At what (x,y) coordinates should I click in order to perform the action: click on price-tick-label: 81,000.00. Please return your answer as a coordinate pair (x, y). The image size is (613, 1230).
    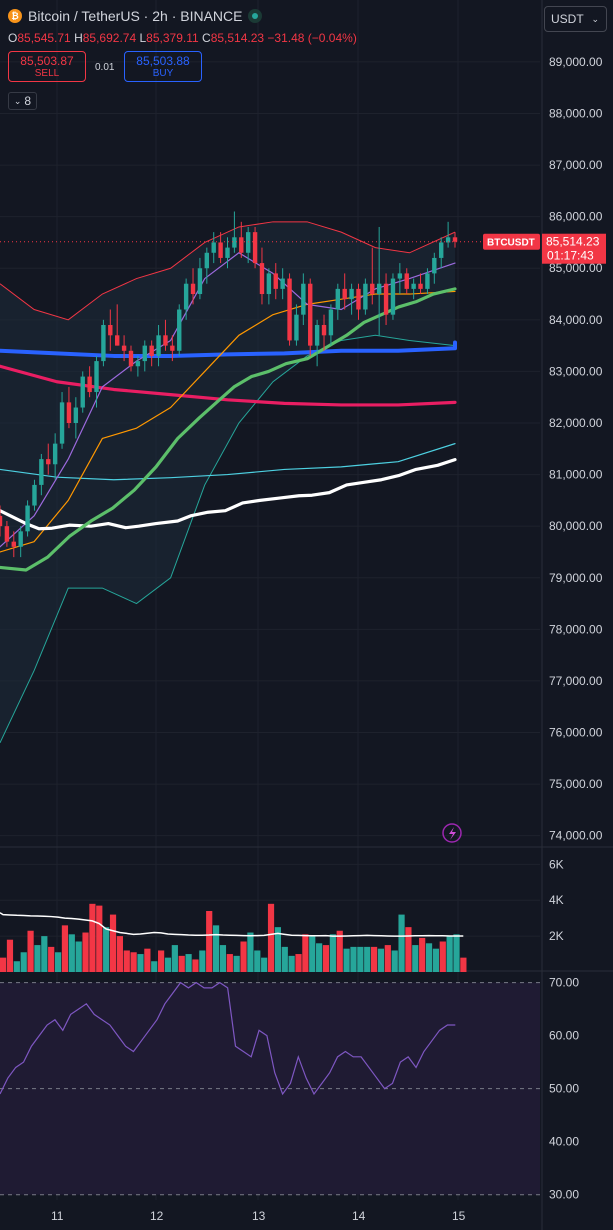
    Looking at the image, I should click on (576, 475).